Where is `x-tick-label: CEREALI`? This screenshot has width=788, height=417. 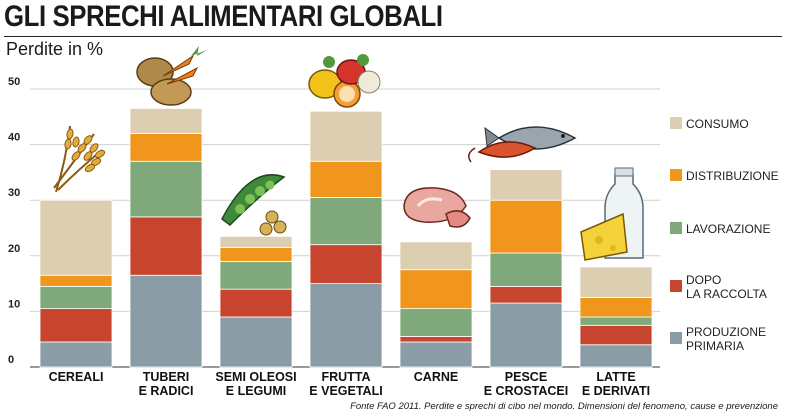
x-tick-label: CEREALI is located at coordinates (76, 377).